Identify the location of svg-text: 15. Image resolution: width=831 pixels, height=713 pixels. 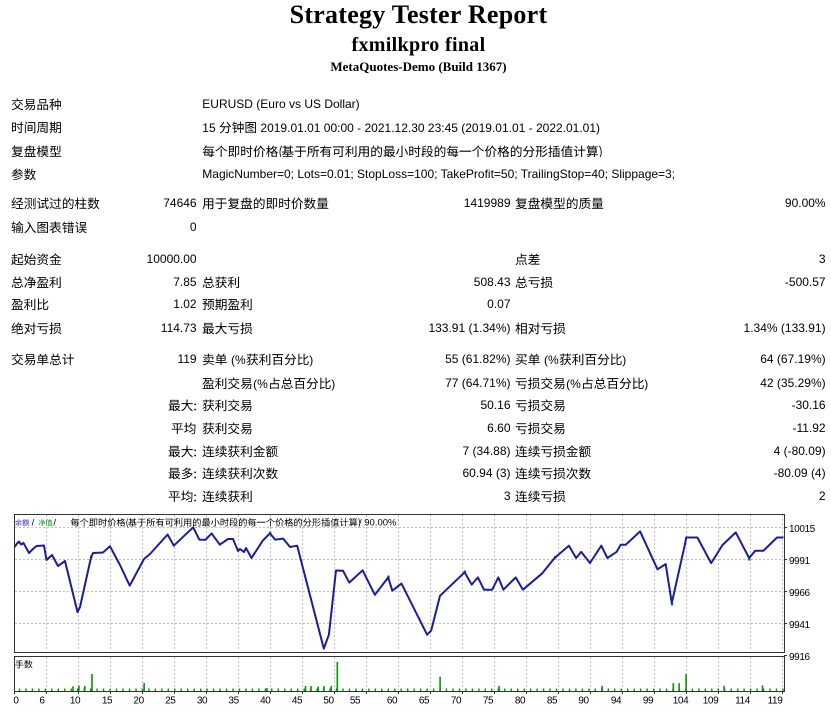
(107, 701).